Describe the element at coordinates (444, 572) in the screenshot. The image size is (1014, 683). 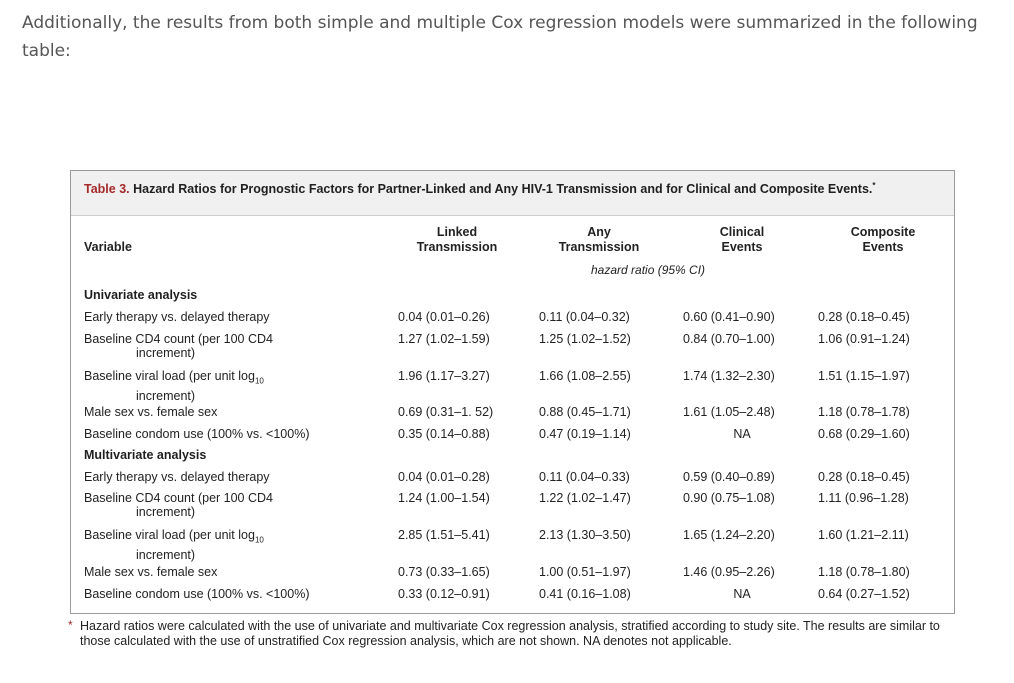
I see `cell-linked: 0.73 (0.33–1.65)` at that location.